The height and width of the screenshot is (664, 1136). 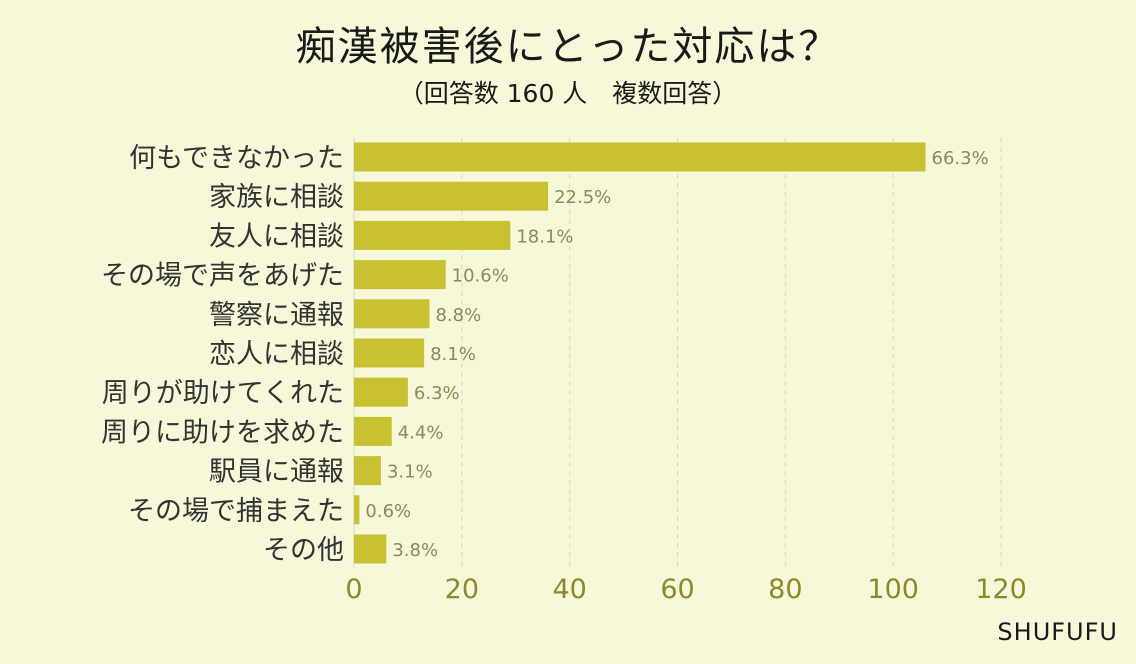 What do you see at coordinates (544, 236) in the screenshot?
I see `data-label: 18.1%` at bounding box center [544, 236].